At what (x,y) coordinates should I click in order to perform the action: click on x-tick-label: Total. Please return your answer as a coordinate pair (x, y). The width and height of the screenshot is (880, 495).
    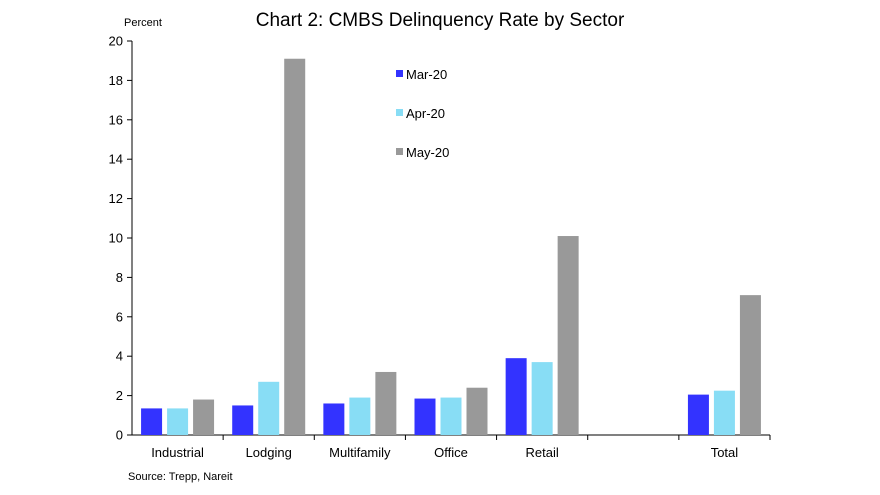
    Looking at the image, I should click on (725, 452).